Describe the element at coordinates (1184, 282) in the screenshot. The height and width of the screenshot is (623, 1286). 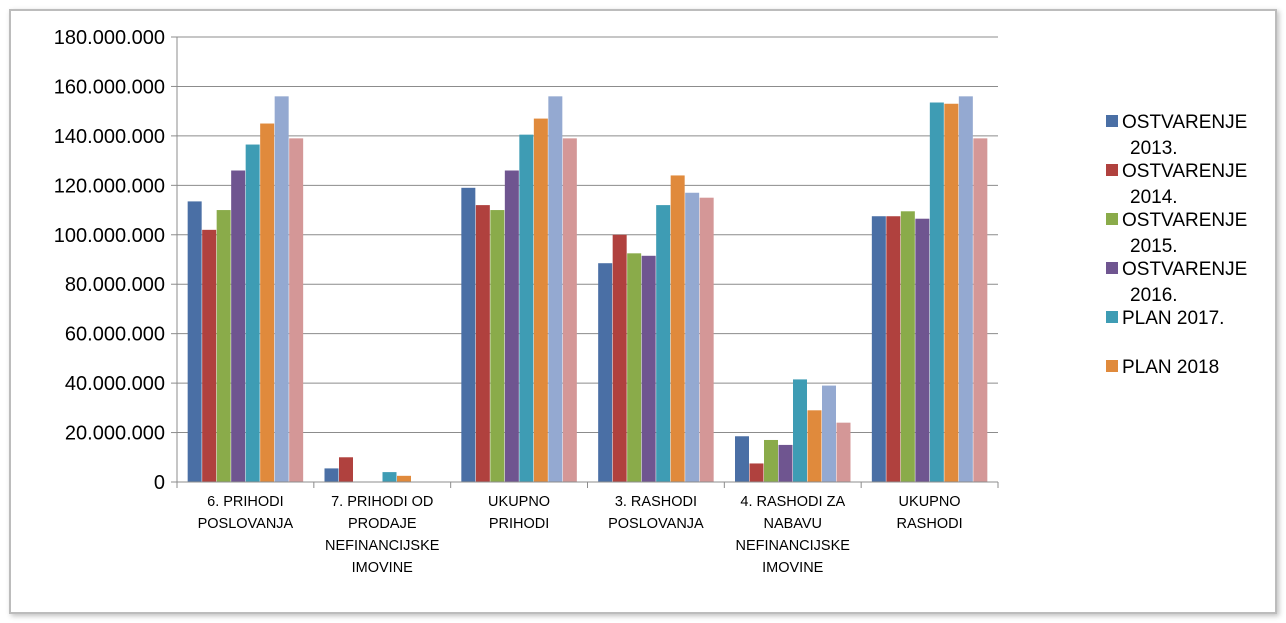
I see `legend-label: OSTVARENJE 2016.` at that location.